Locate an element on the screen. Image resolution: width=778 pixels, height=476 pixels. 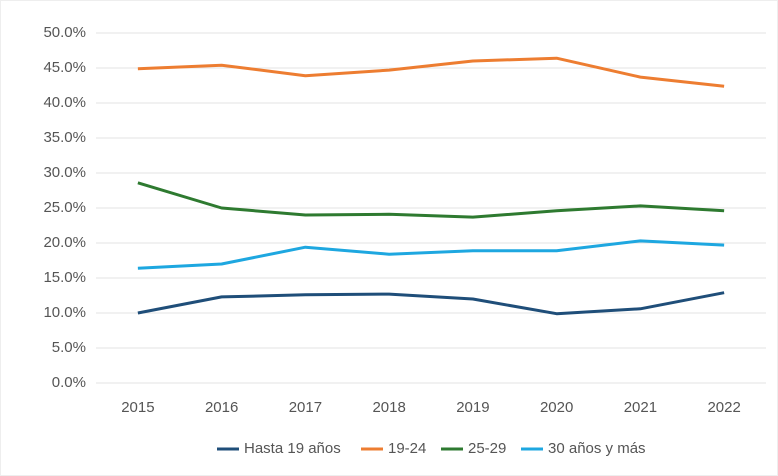
x-tick-label: 2017 is located at coordinates (305, 407).